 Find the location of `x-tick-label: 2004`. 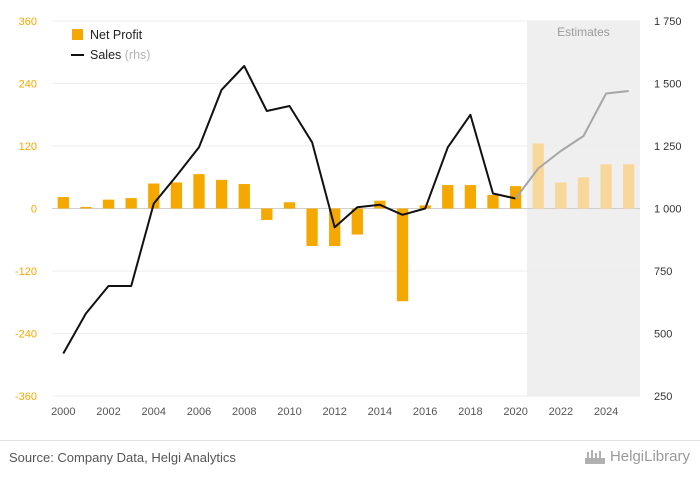

x-tick-label: 2004 is located at coordinates (154, 412).